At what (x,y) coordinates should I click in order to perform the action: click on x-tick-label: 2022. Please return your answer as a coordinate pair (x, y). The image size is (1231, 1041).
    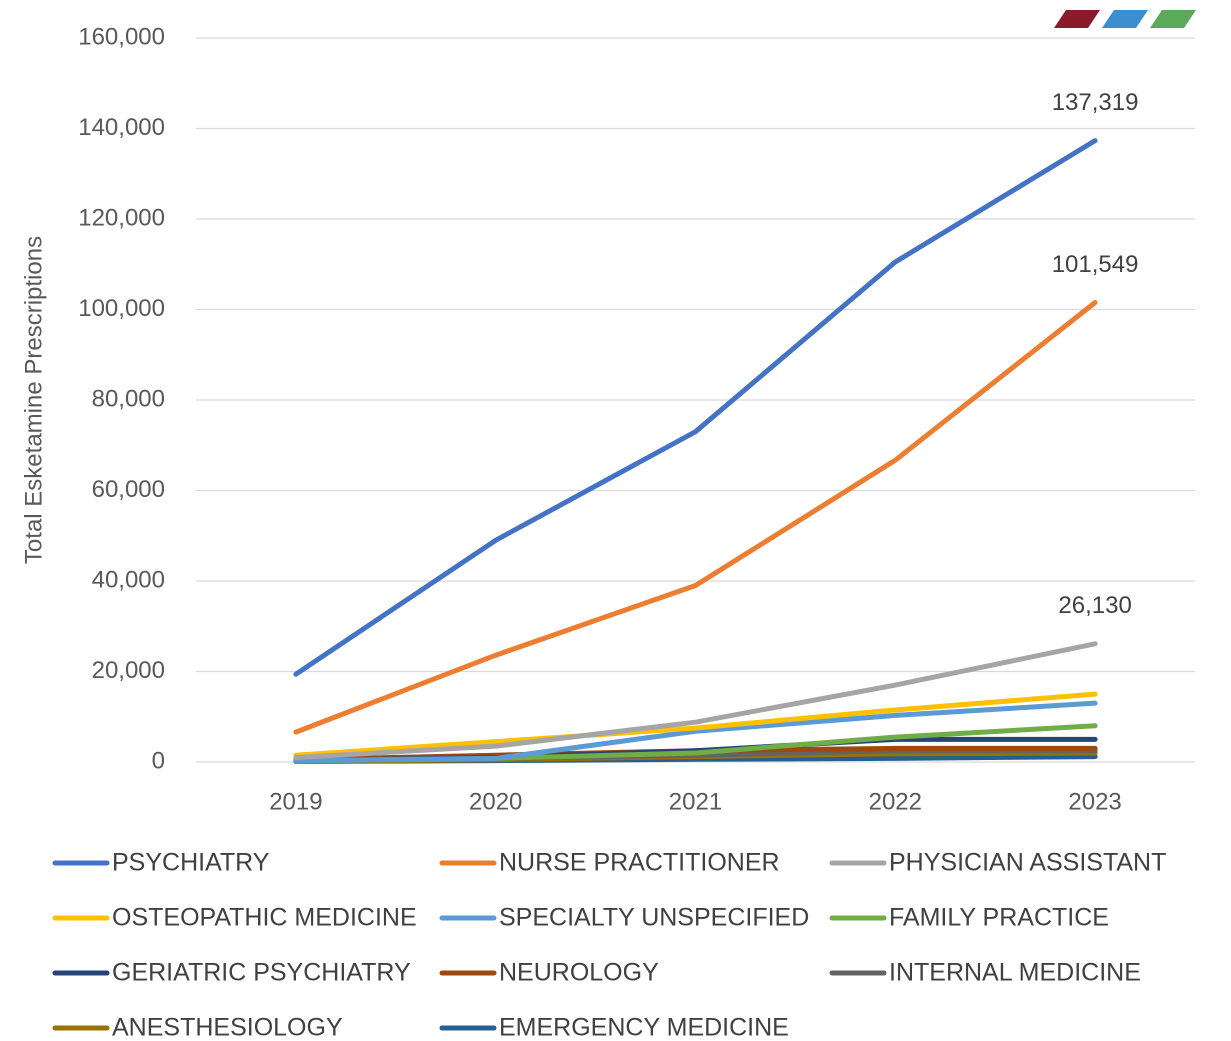
    Looking at the image, I should click on (895, 801).